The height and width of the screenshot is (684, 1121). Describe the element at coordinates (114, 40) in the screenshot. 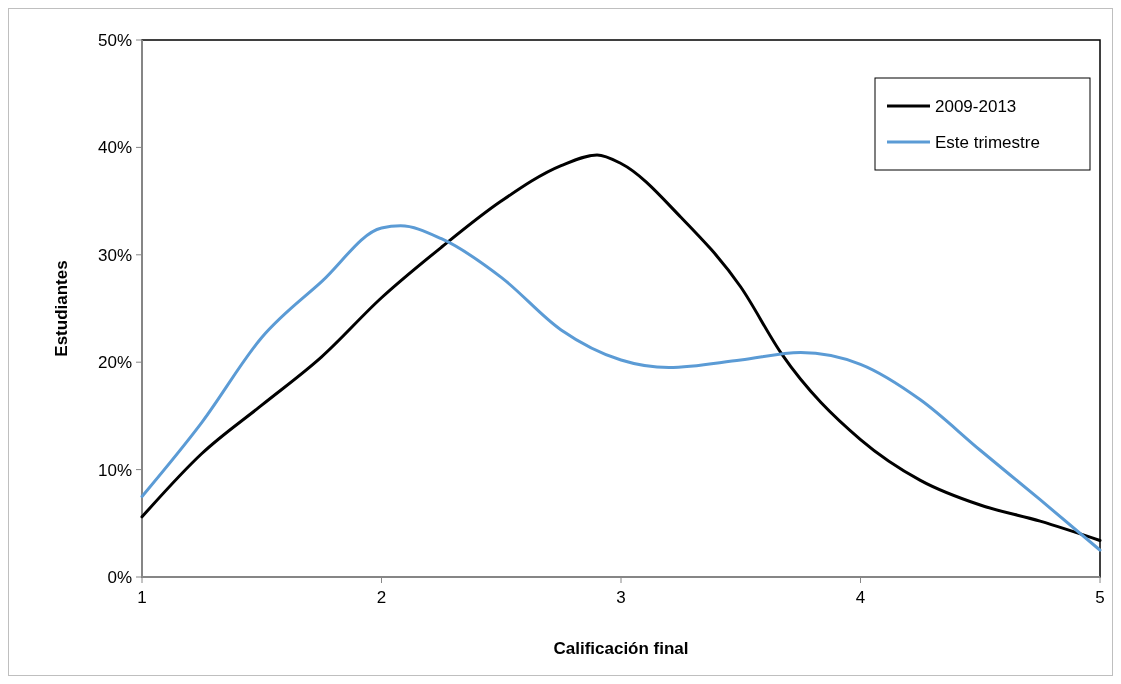

I see `y-tick-label: 50%` at that location.